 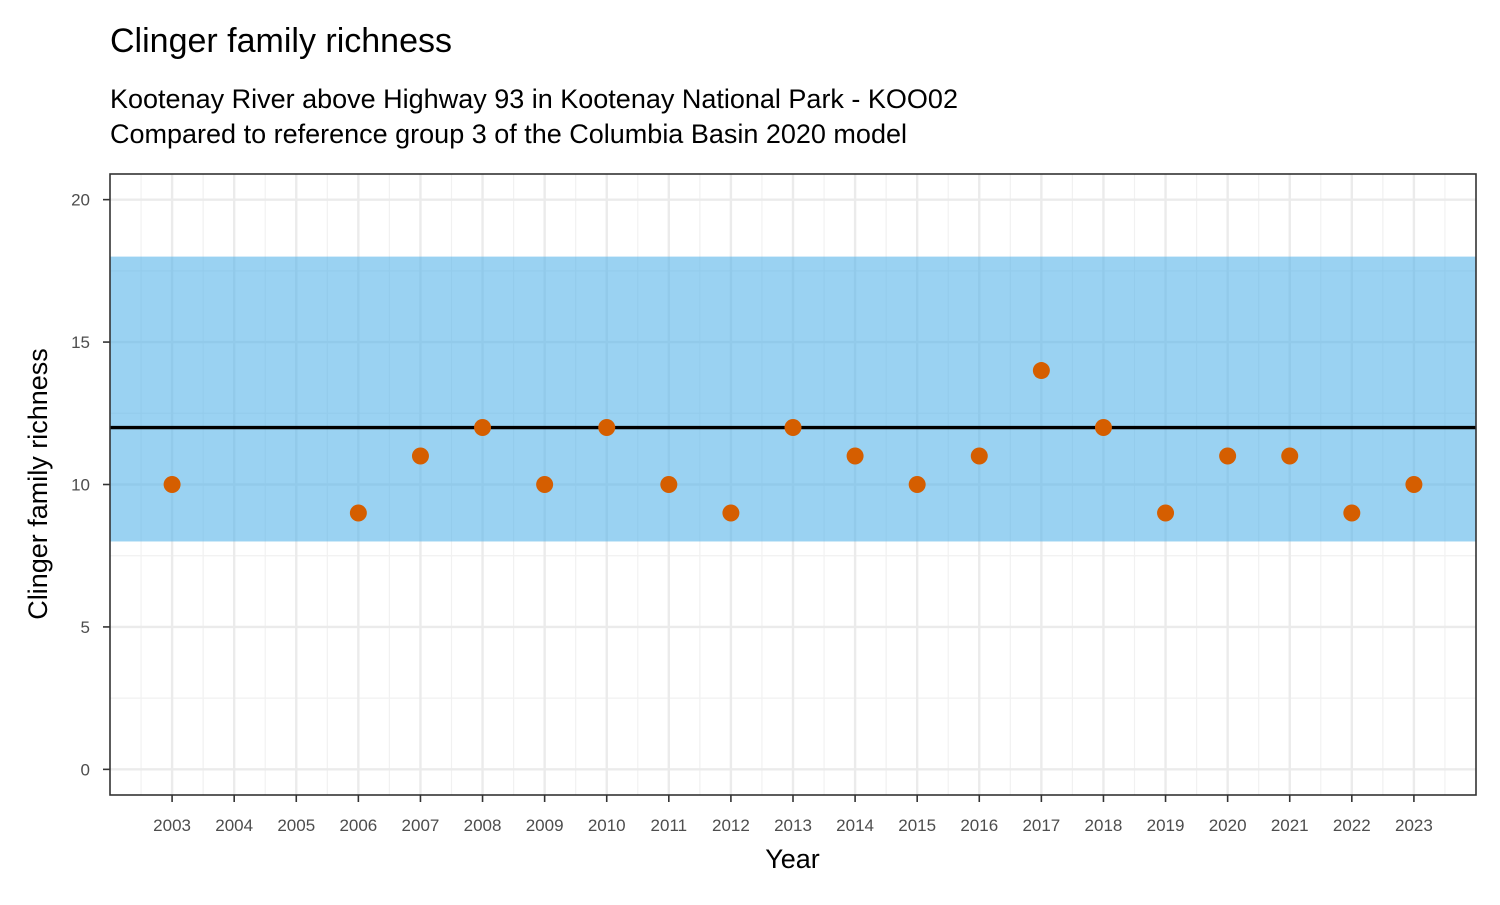 I want to click on x-tick-label: 2021, so click(x=1290, y=825).